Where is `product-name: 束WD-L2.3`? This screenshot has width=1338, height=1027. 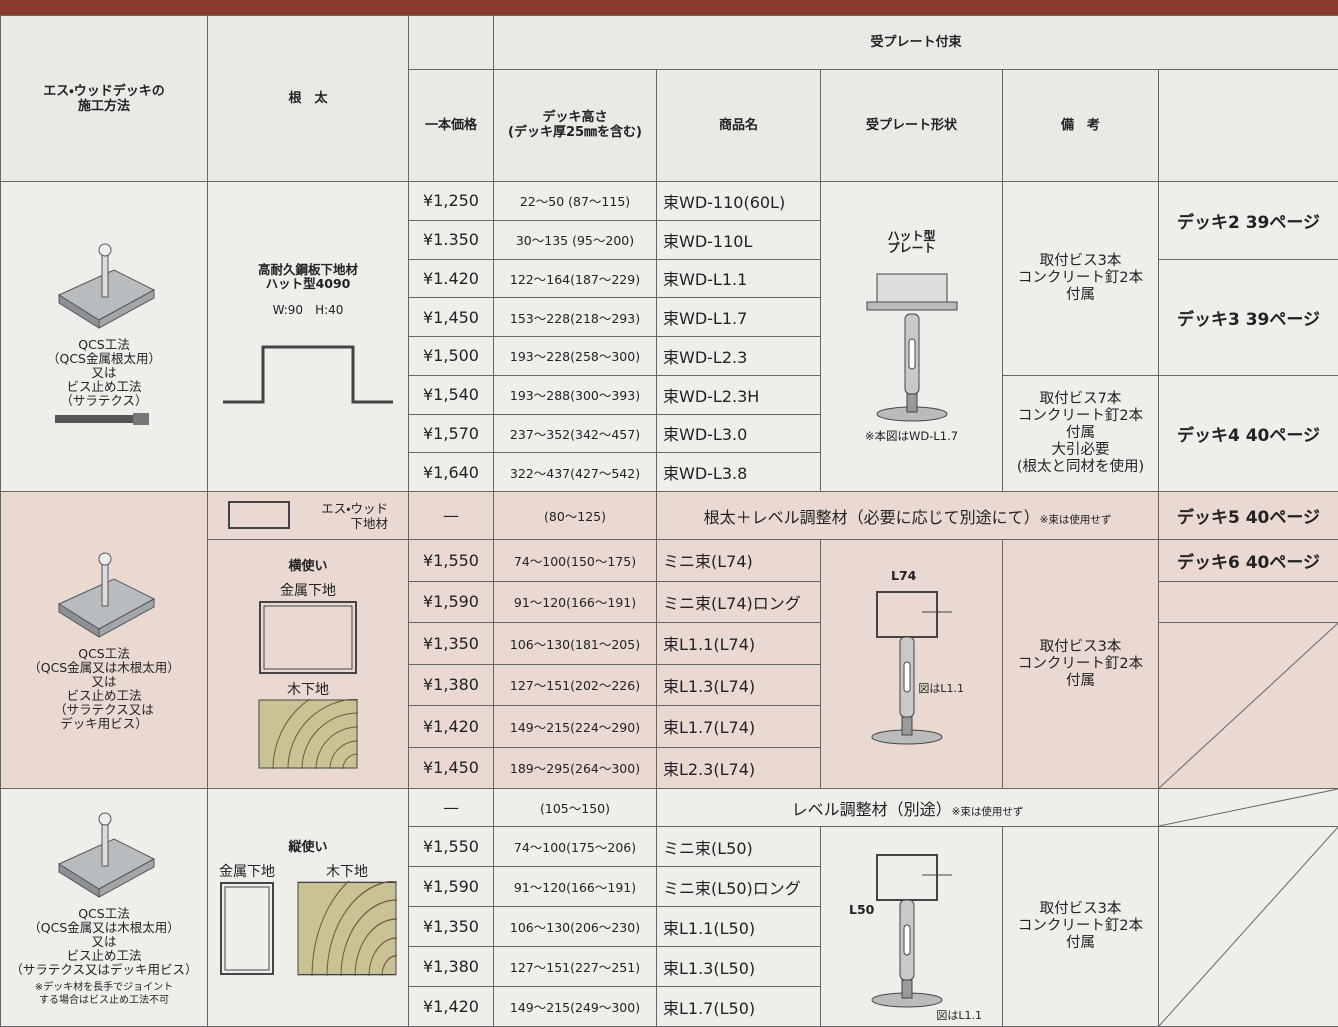
product-name: 束WD-L2.3 is located at coordinates (739, 356).